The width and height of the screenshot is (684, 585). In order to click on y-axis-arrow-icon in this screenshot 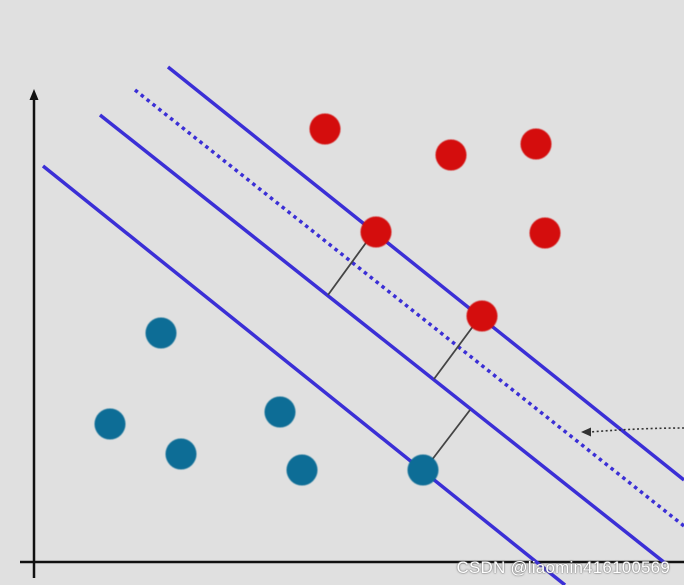, I will do `click(34, 94)`.